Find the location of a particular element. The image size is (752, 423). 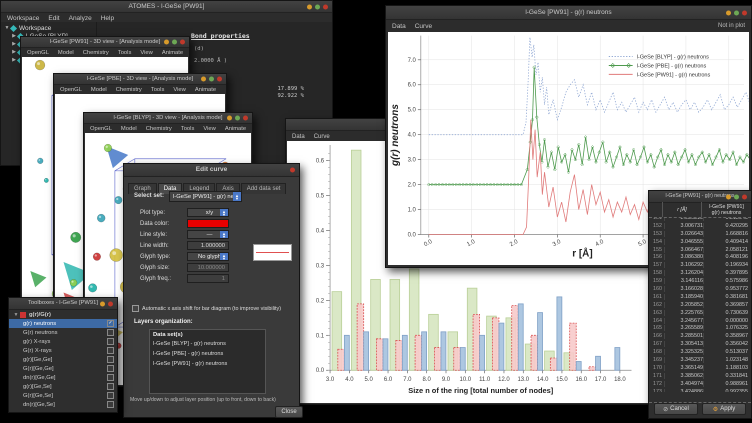

toolbox-item: G(r) X-rays is located at coordinates (63, 350).